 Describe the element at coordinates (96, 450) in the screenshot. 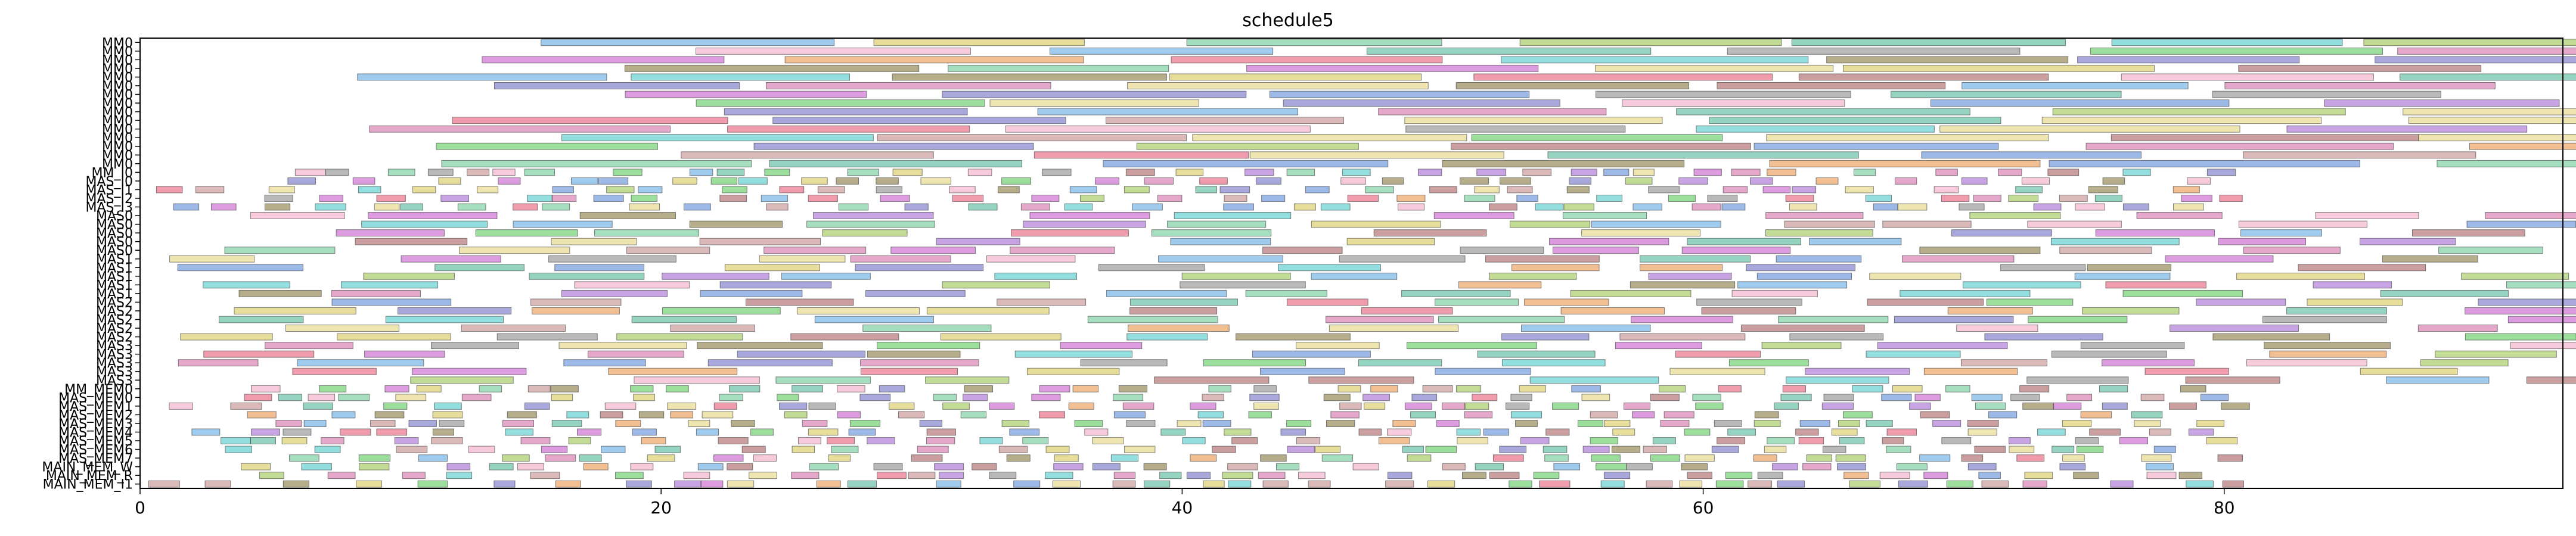

I see `y-tick-label: MAS_MEM6` at that location.